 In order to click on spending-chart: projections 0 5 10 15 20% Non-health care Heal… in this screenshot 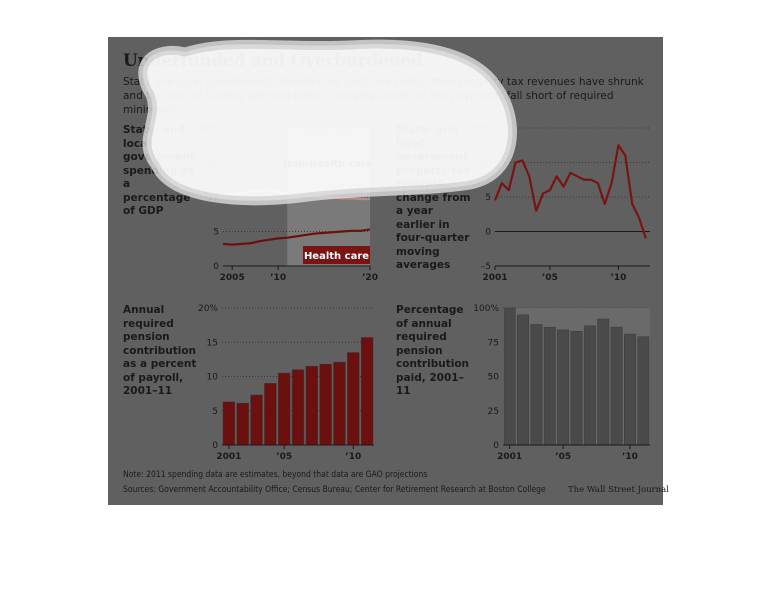, I will do `click(288, 203)`.